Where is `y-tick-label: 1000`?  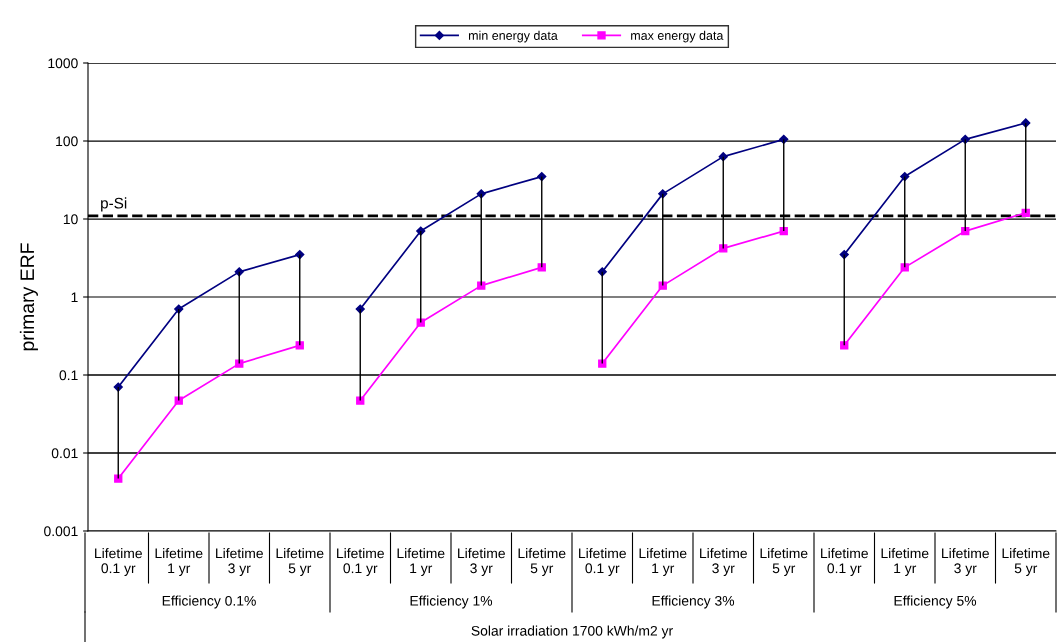 y-tick-label: 1000 is located at coordinates (63, 63).